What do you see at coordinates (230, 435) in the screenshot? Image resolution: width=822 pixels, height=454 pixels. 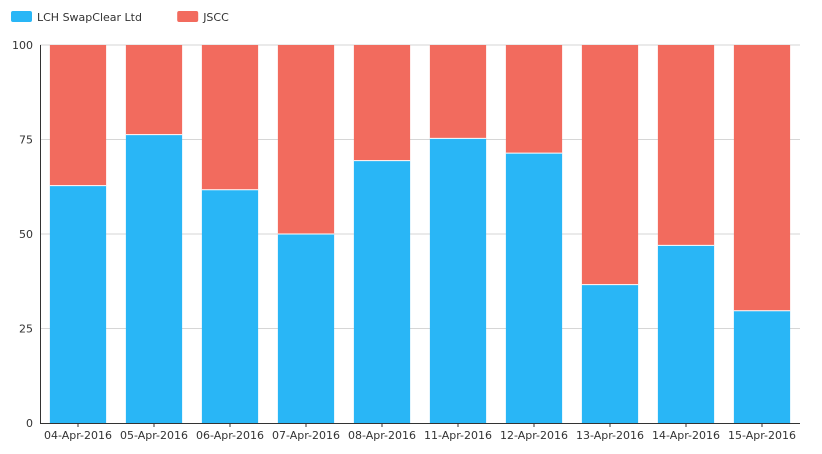 I see `x-tick-label-06-apr-2016: 06-Apr-2016` at bounding box center [230, 435].